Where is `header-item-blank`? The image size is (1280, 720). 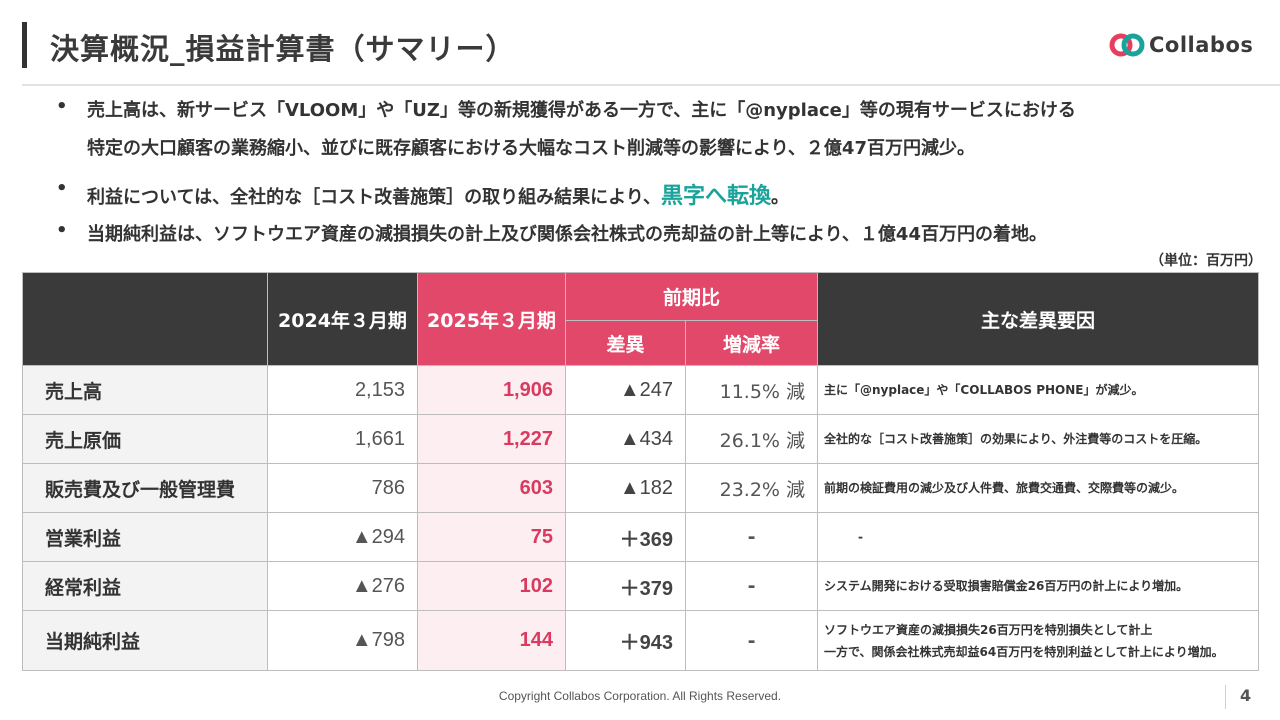
header-item-blank is located at coordinates (145, 319).